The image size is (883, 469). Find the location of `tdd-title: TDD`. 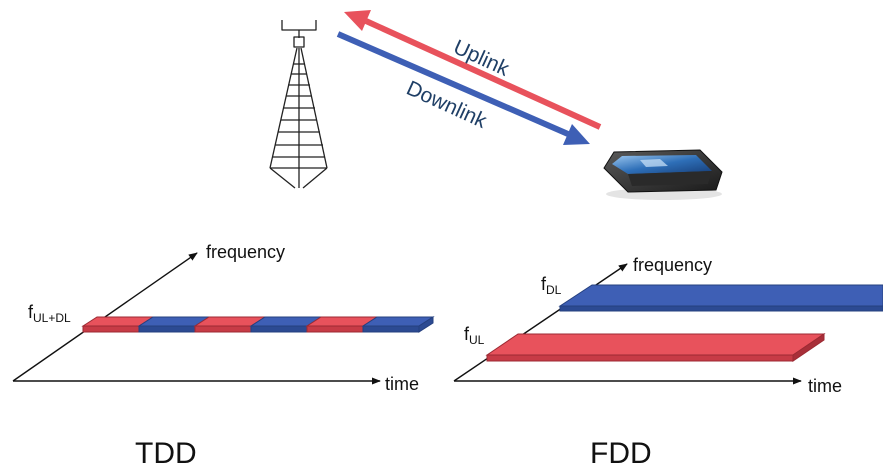

tdd-title: TDD is located at coordinates (166, 453).